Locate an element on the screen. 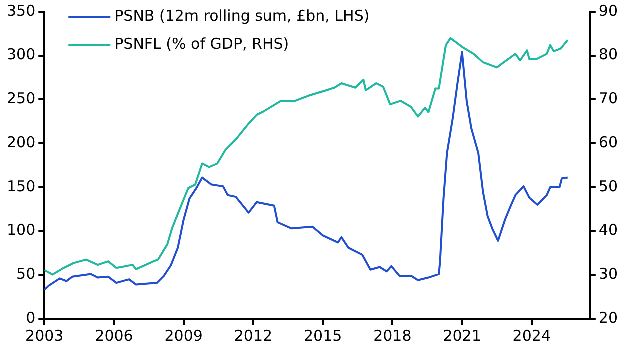 Image resolution: width=629 pixels, height=355 pixels. x-tick-label: 2024 is located at coordinates (531, 335).